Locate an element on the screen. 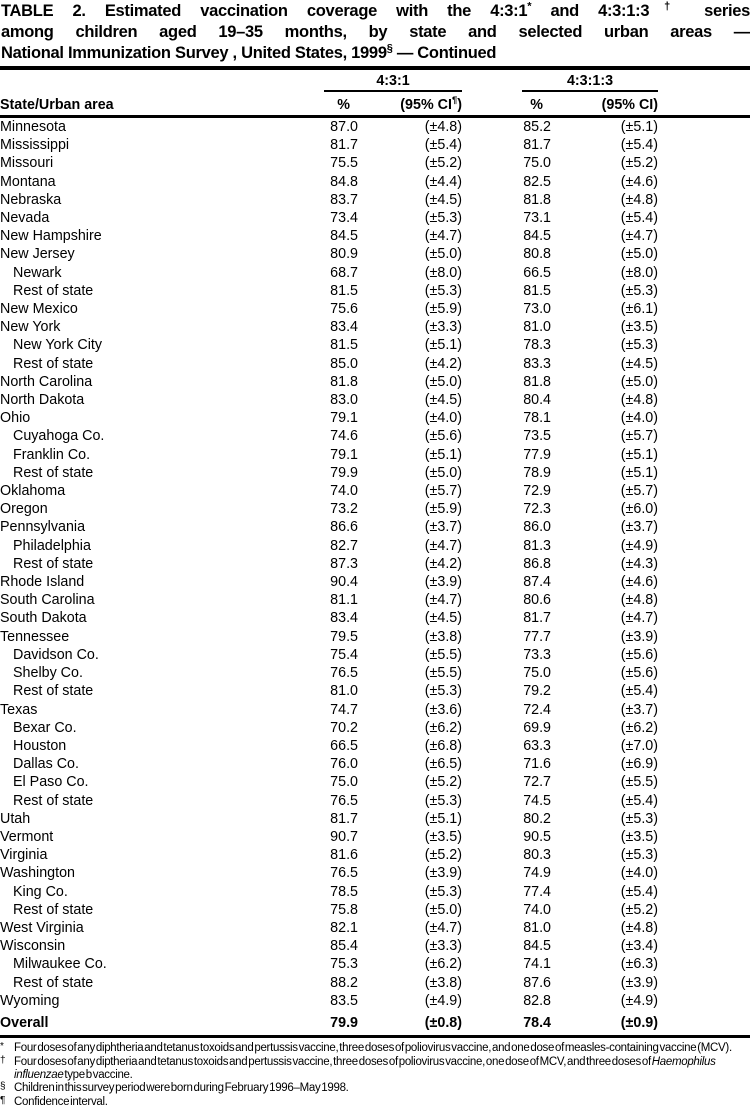 Image resolution: width=750 pixels, height=1116 pixels. row-431-ci: (±5.2) is located at coordinates (443, 163).